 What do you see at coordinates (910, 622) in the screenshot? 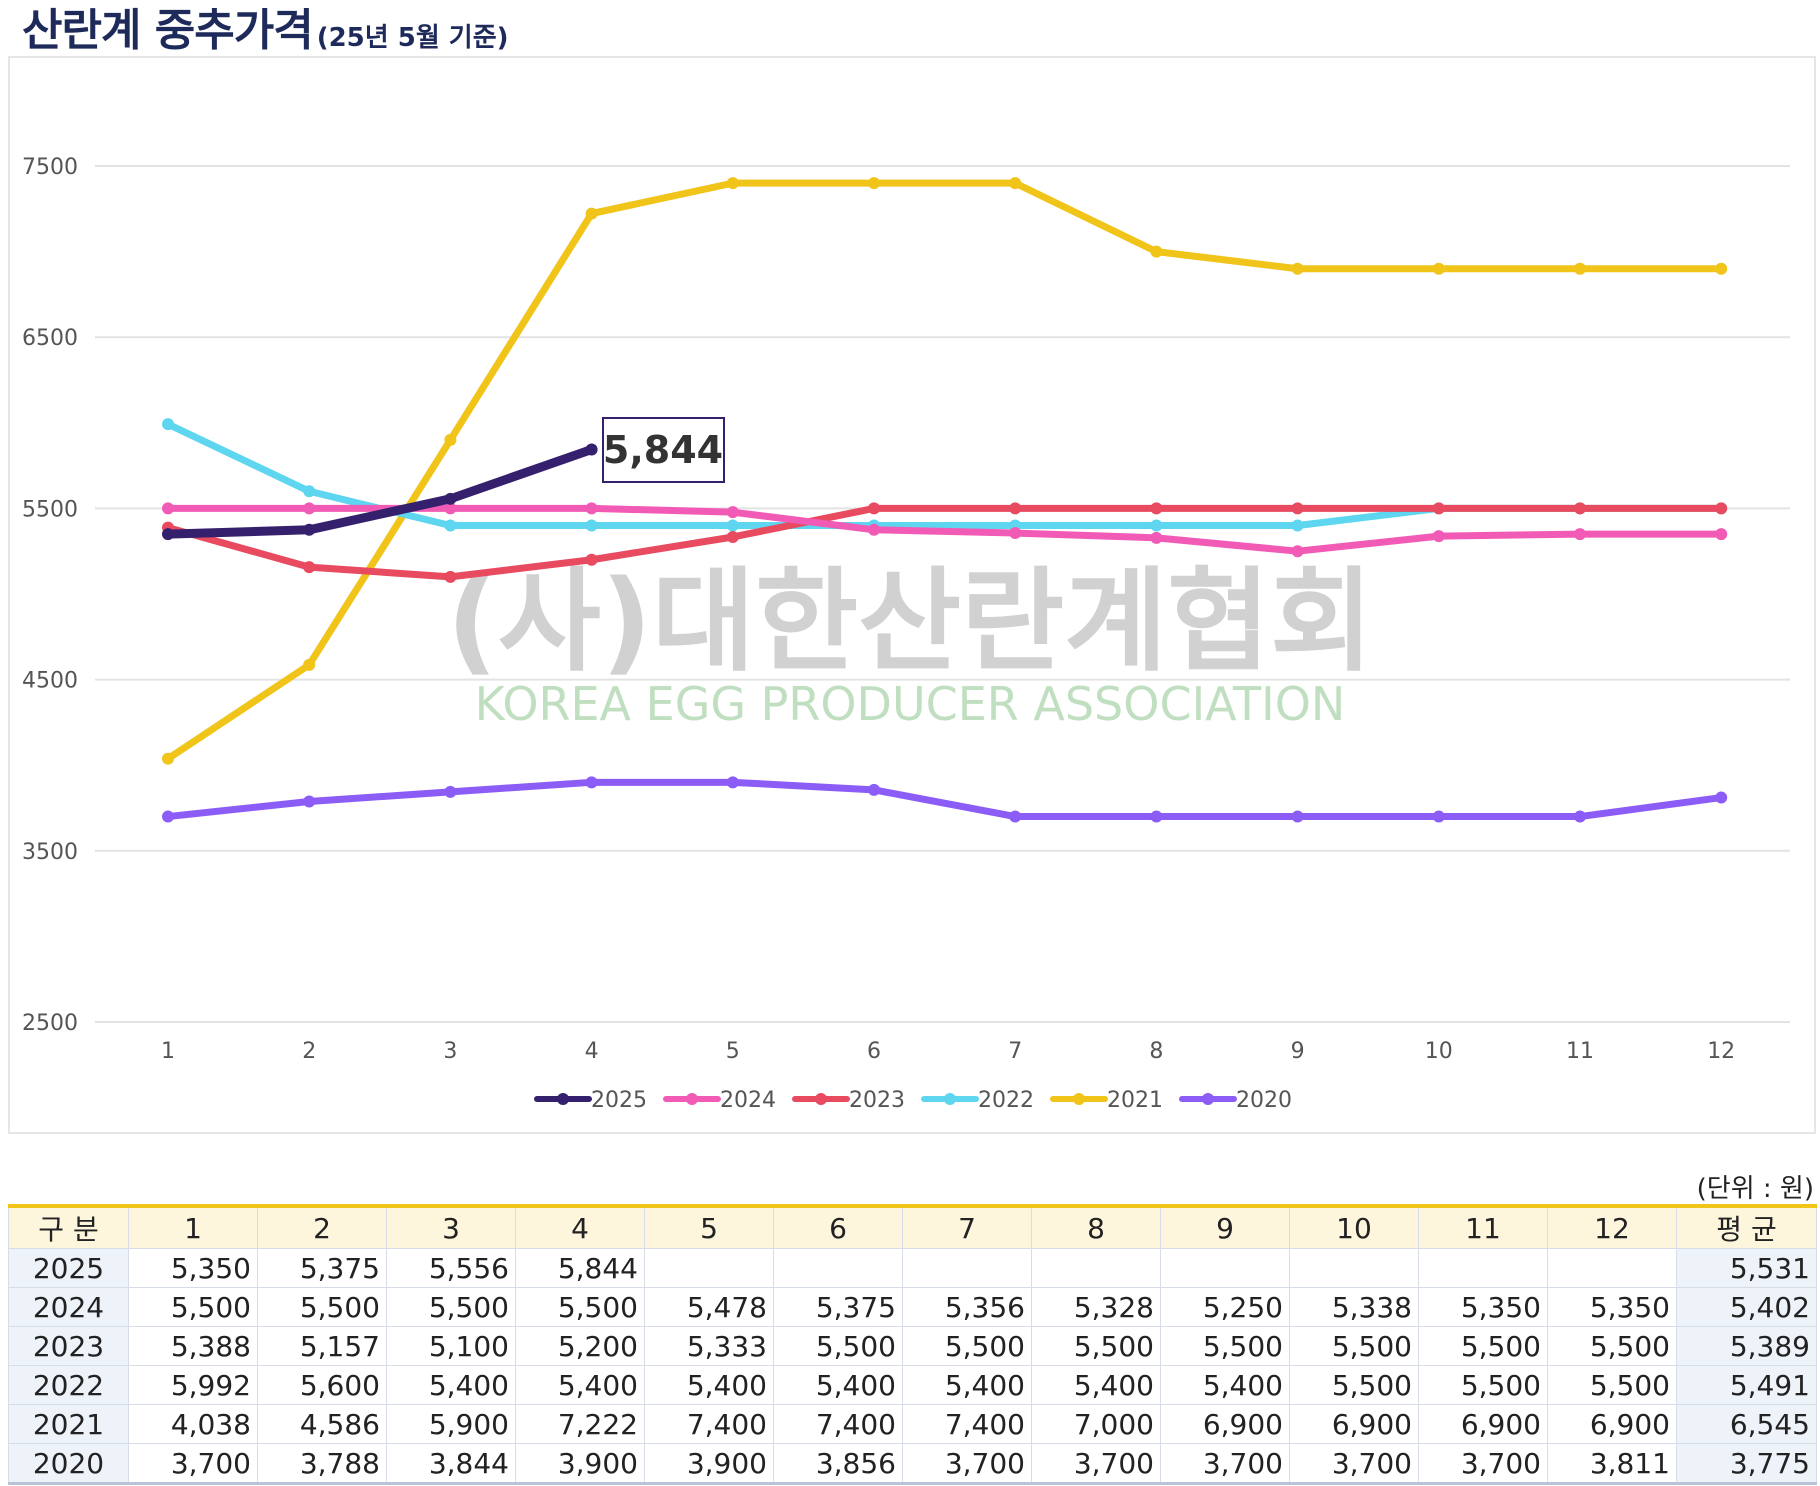
I see `watermark-korean: (사)대한산란계협회` at bounding box center [910, 622].